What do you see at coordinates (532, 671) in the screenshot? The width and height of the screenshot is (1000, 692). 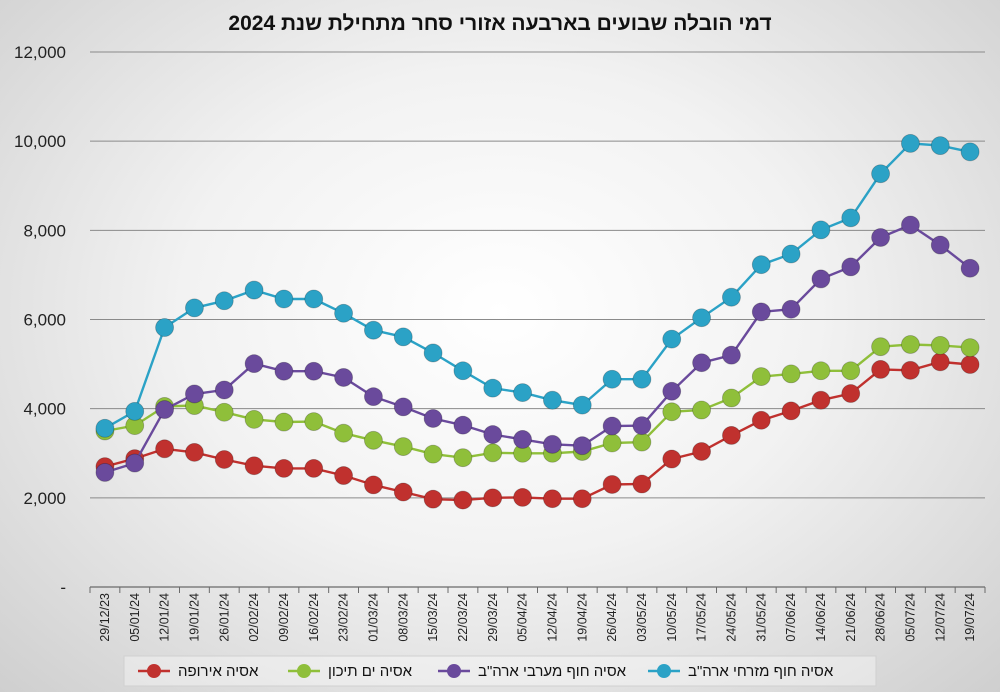 I see `legend-item: אסיה חוף מערבי ארה"ב` at bounding box center [532, 671].